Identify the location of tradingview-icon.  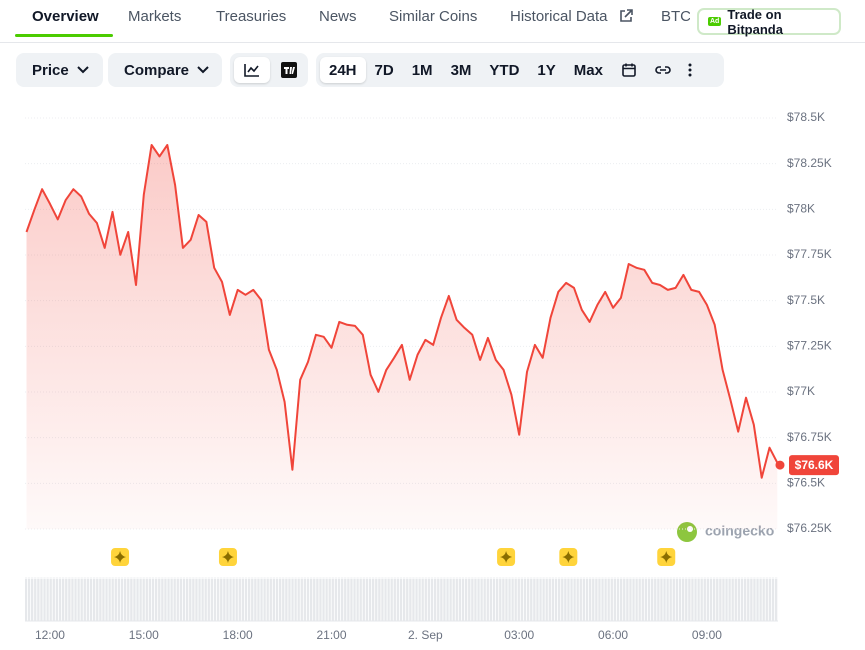
(289, 70).